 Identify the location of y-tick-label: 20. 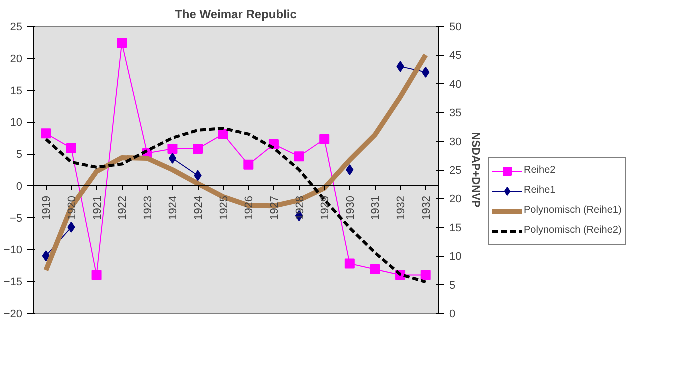
(16, 59).